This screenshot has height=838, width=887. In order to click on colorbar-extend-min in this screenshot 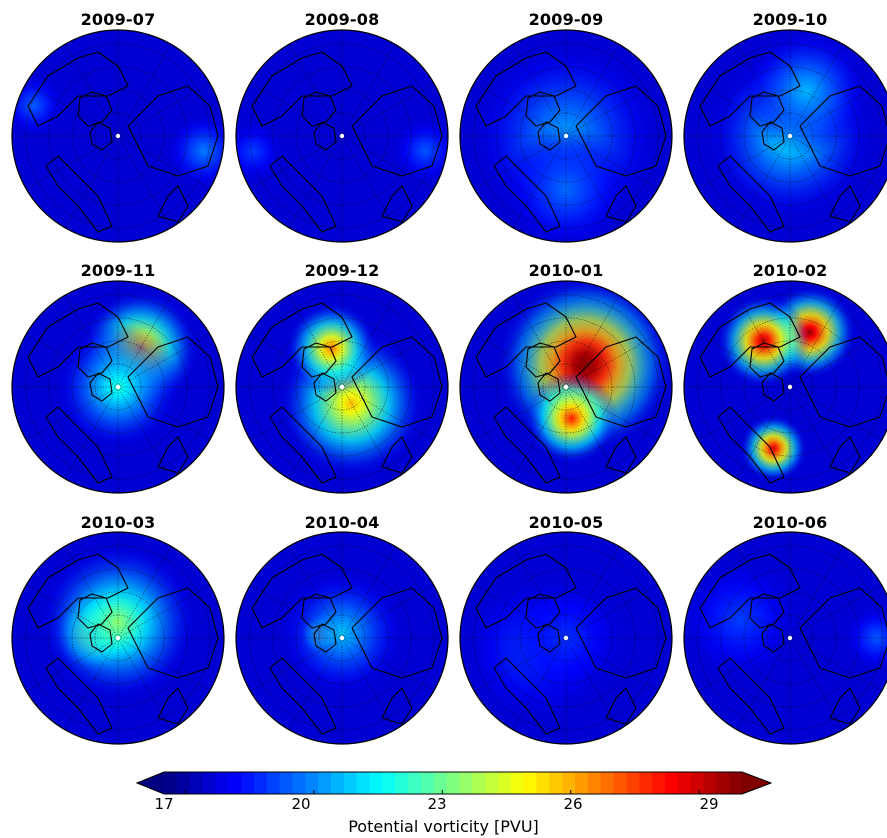, I will do `click(150, 783)`.